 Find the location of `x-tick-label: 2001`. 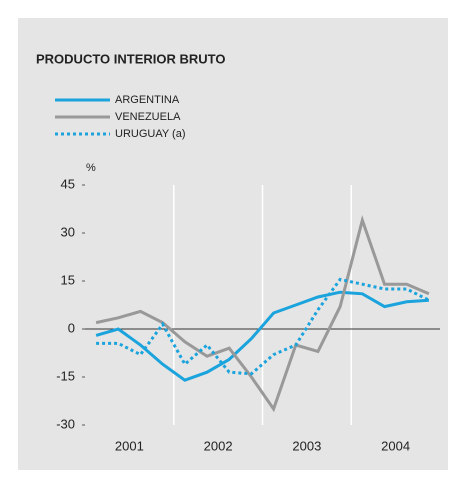

x-tick-label: 2001 is located at coordinates (129, 445).